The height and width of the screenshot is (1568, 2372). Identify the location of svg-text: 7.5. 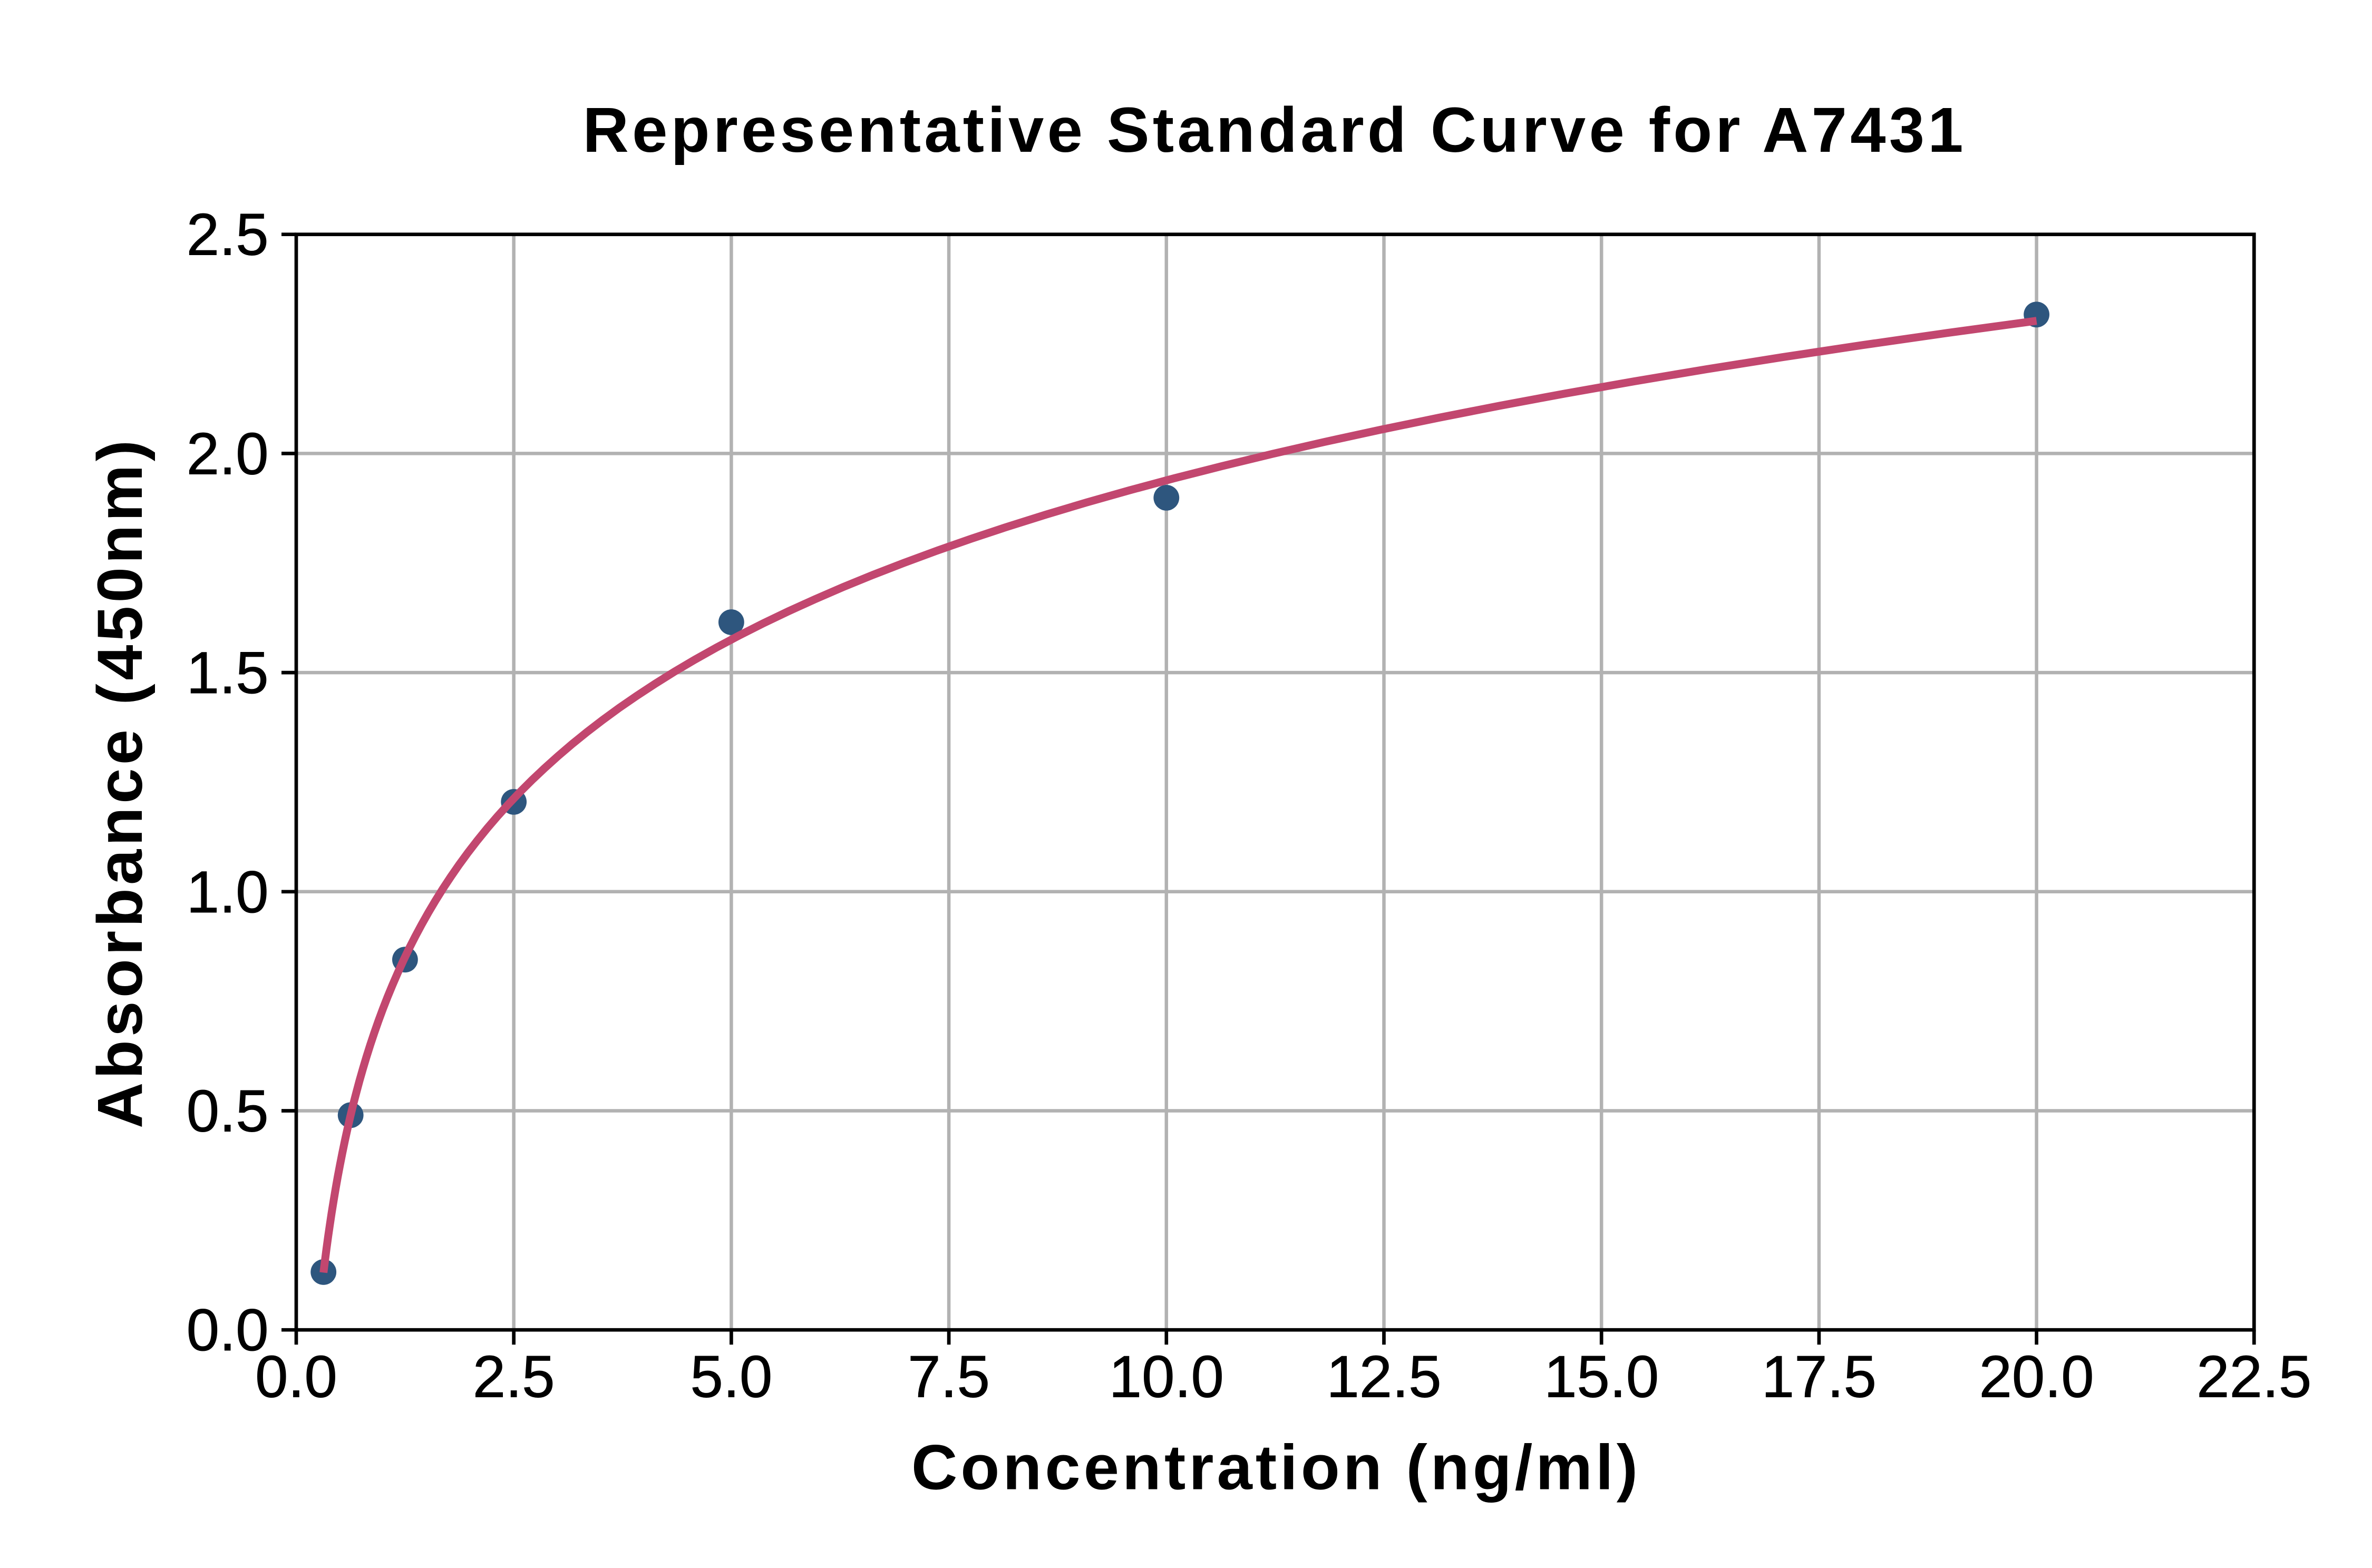
(949, 1377).